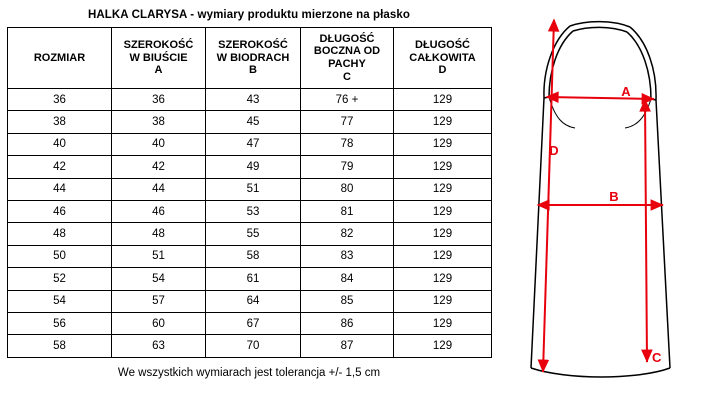 Image resolution: width=701 pixels, height=404 pixels. Describe the element at coordinates (347, 144) in the screenshot. I see `cell-dlugosc-boczna: 78` at that location.